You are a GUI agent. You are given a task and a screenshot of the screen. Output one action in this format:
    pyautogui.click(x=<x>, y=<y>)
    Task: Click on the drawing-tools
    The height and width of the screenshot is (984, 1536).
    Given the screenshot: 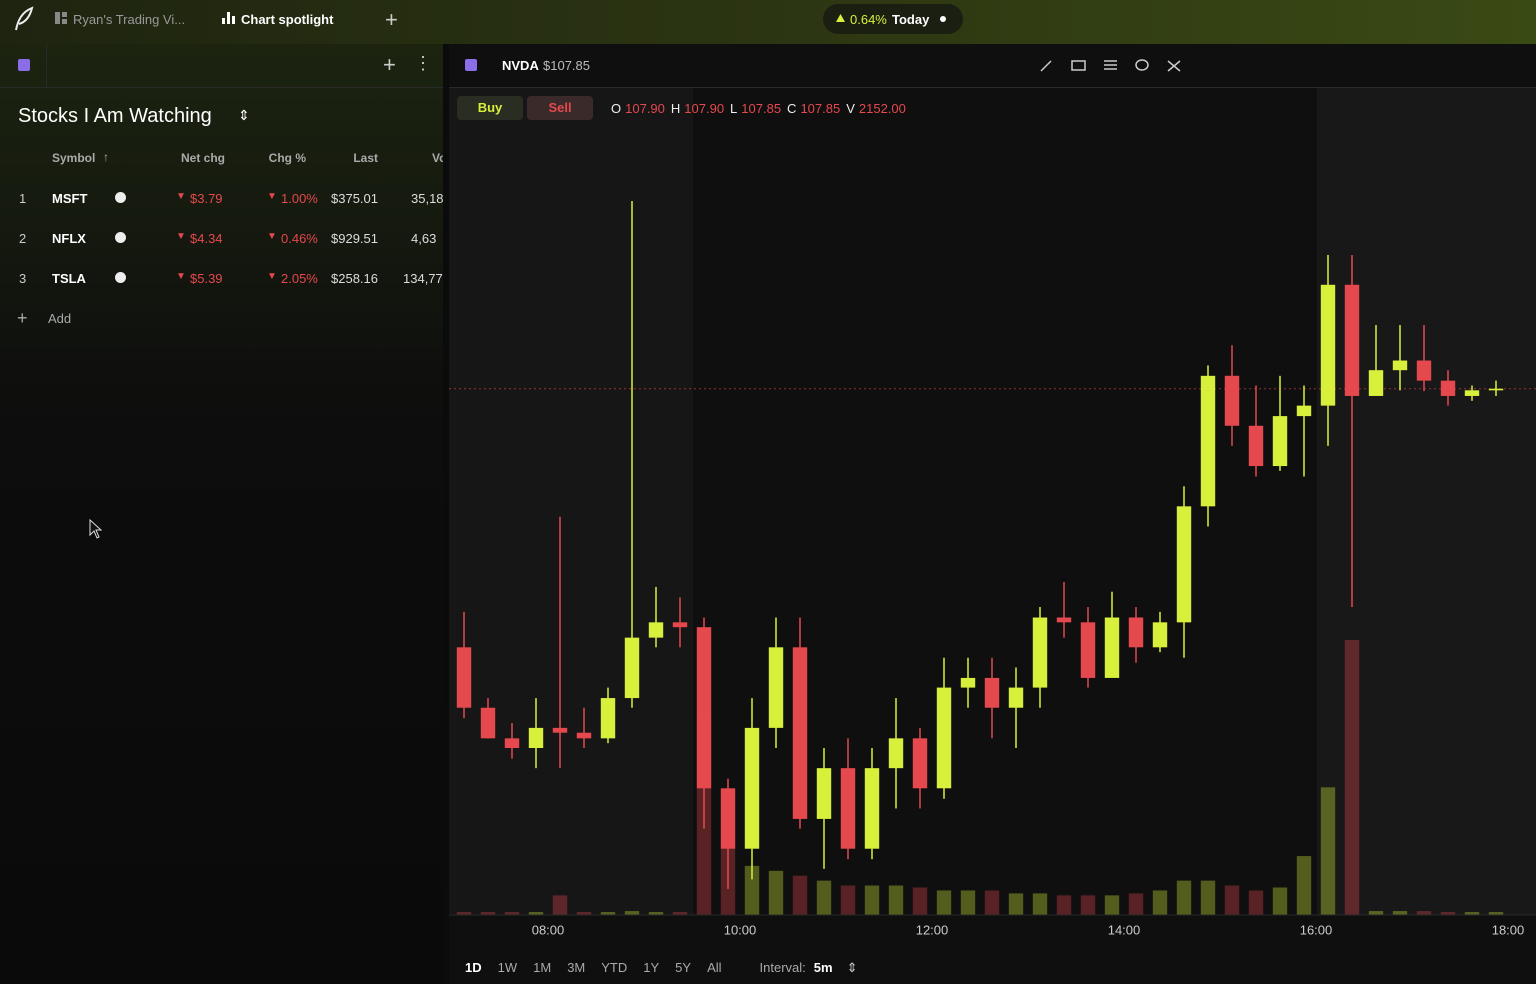 What is the action you would take?
    pyautogui.click(x=1114, y=66)
    